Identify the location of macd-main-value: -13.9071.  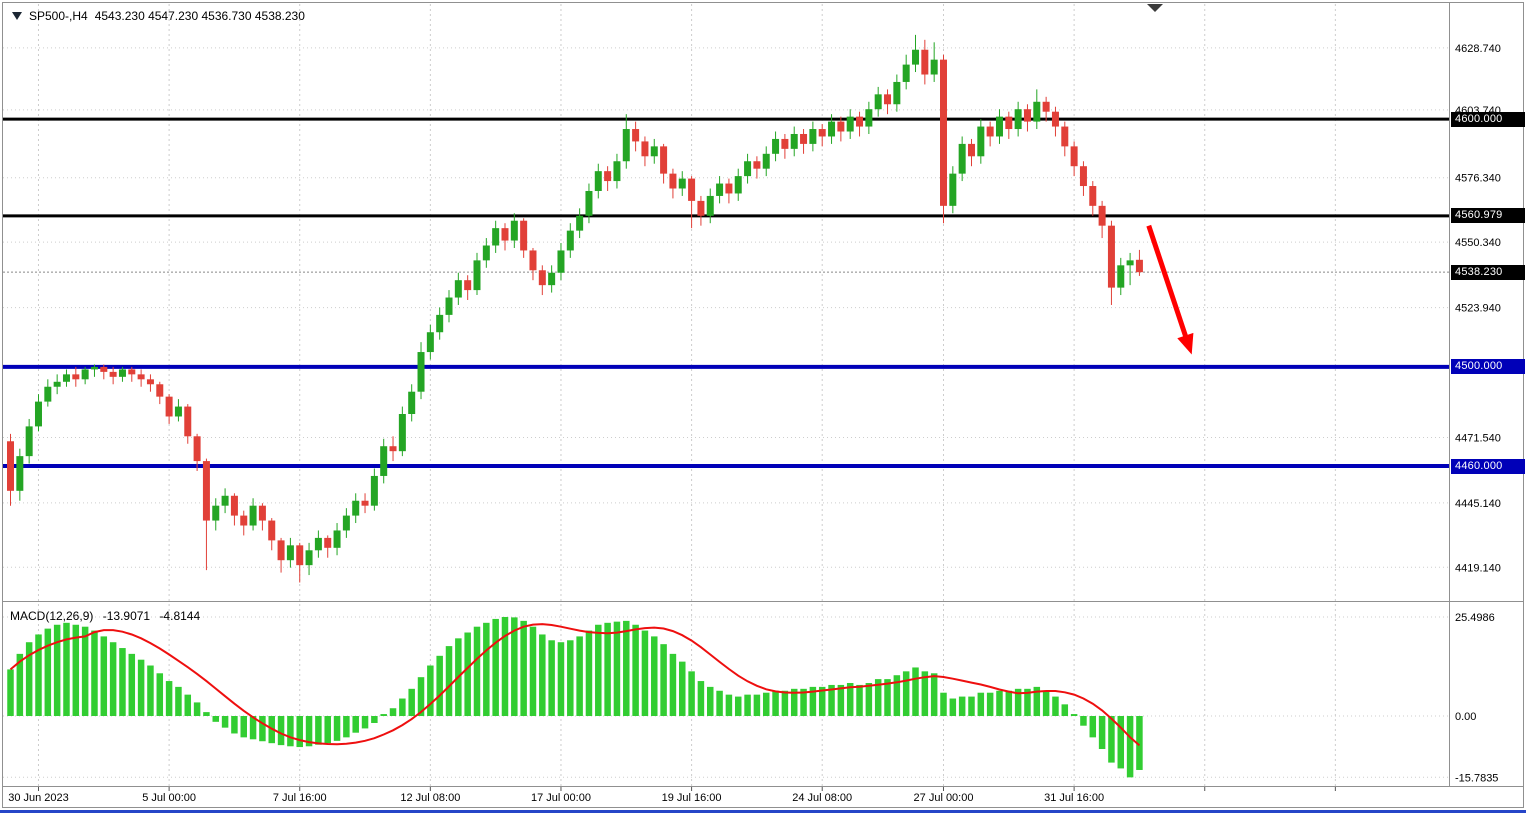
(126, 616).